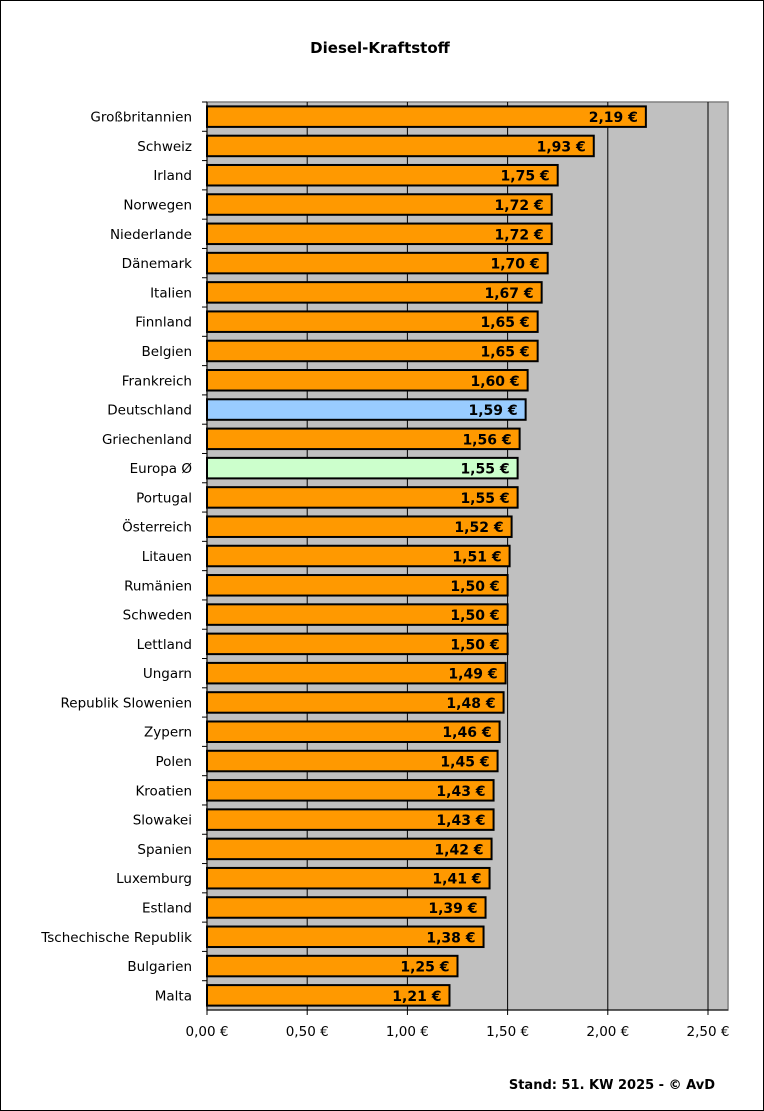 The image size is (764, 1111). What do you see at coordinates (168, 733) in the screenshot?
I see `category-label: Zypern` at bounding box center [168, 733].